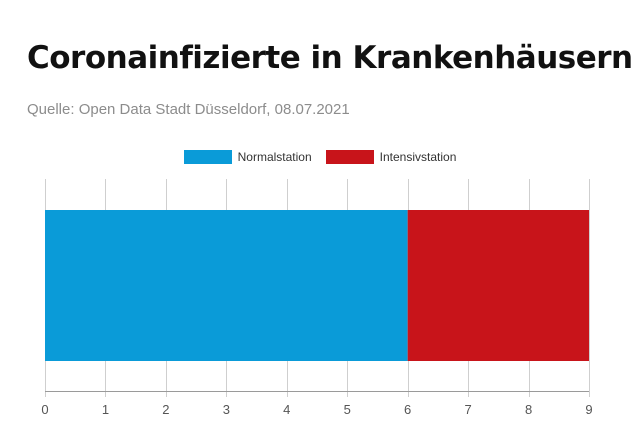 The width and height of the screenshot is (640, 438). I want to click on legend-label-intensivstation: Intensivstation, so click(418, 157).